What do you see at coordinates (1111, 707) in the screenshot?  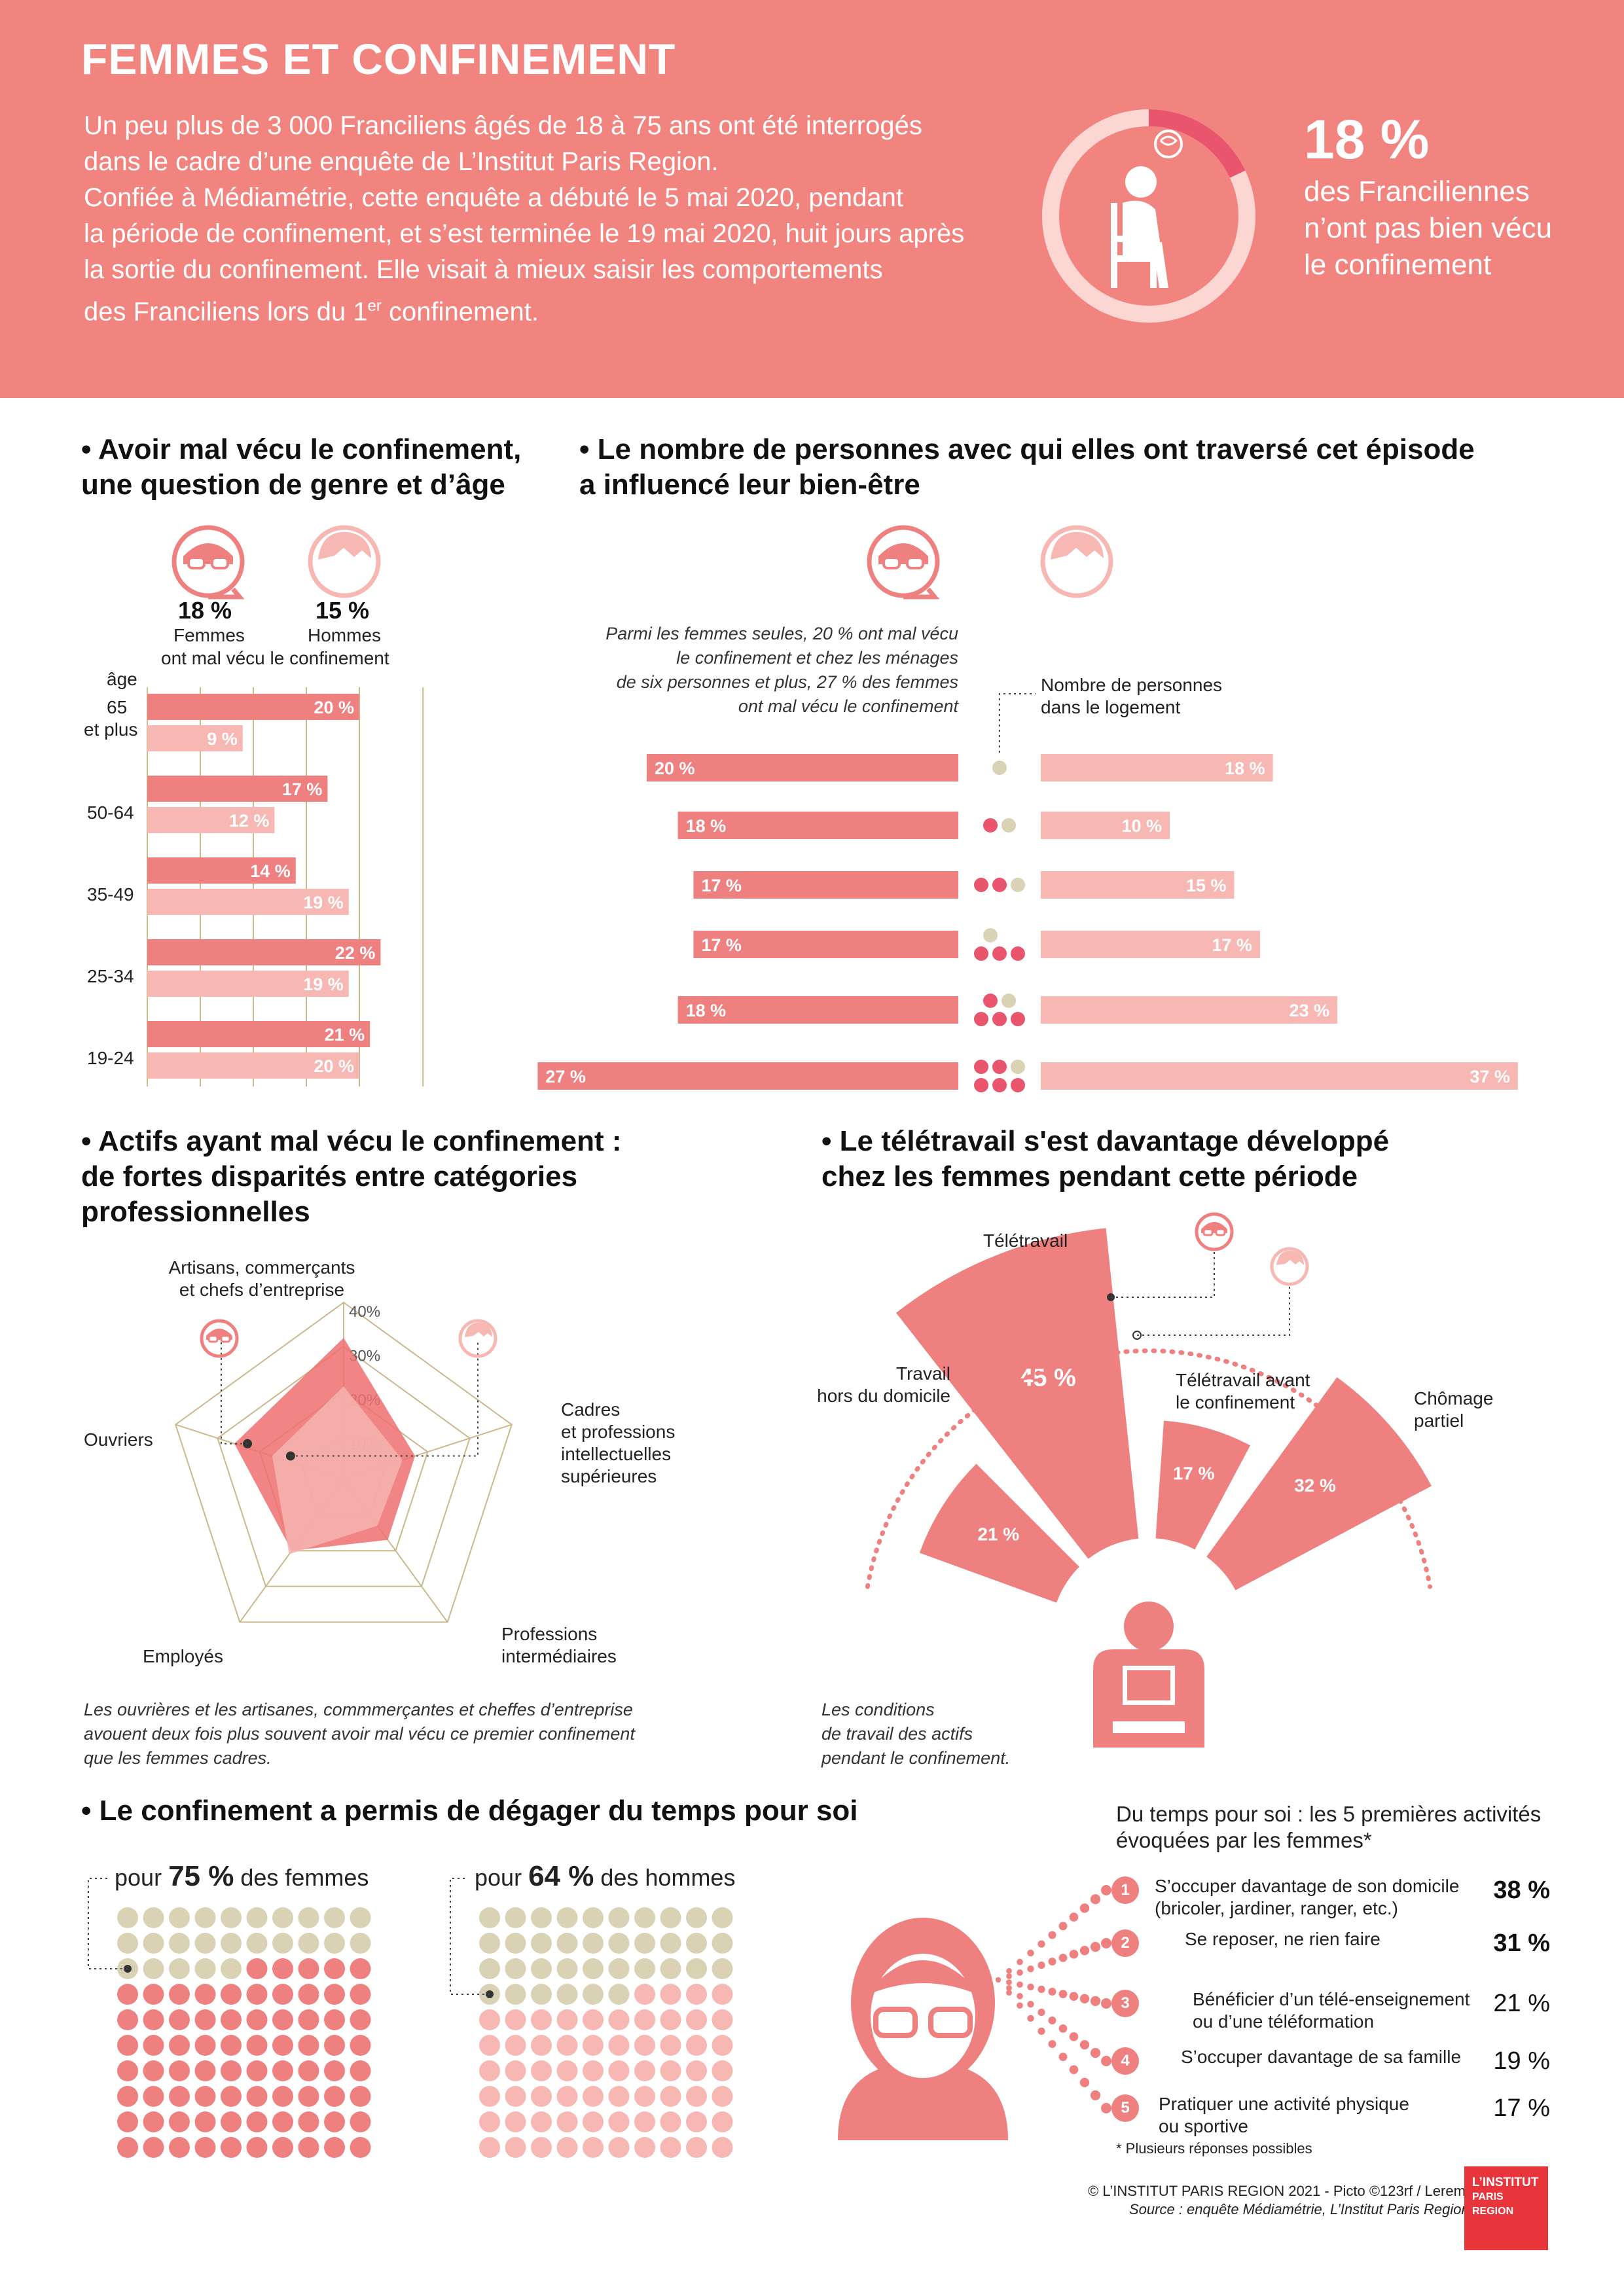 I see `legend-line: dans le logement` at bounding box center [1111, 707].